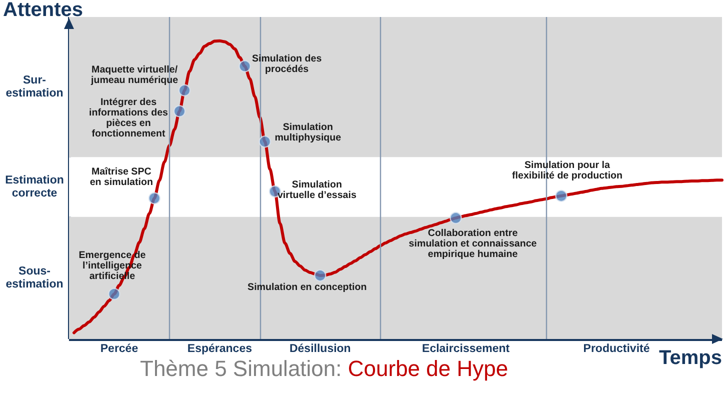 The width and height of the screenshot is (726, 403). Describe the element at coordinates (35, 277) in the screenshot. I see `band-label: Sous- estimation` at that location.